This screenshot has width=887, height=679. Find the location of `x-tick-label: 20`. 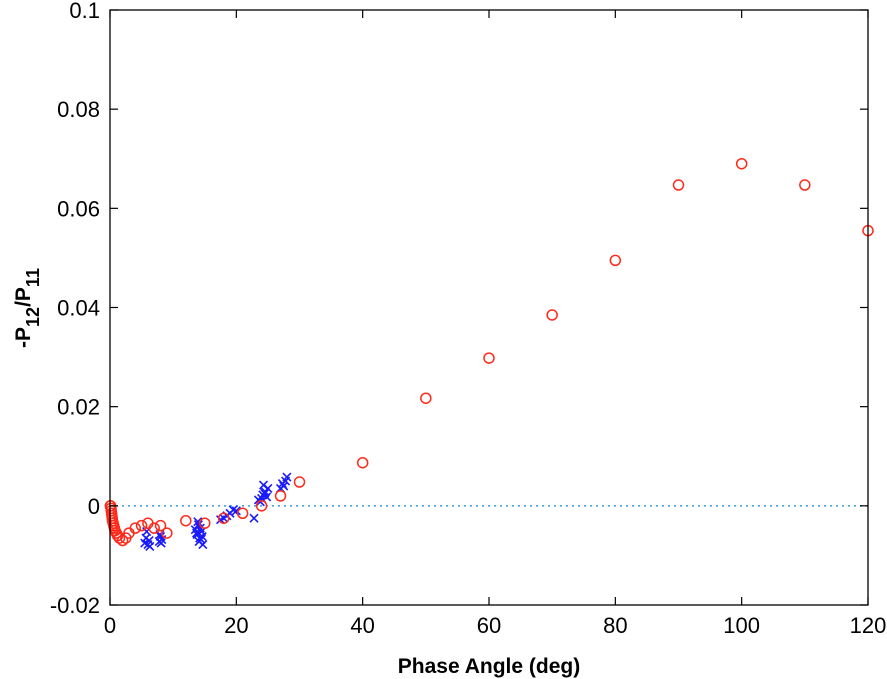

x-tick-label: 20 is located at coordinates (236, 625).